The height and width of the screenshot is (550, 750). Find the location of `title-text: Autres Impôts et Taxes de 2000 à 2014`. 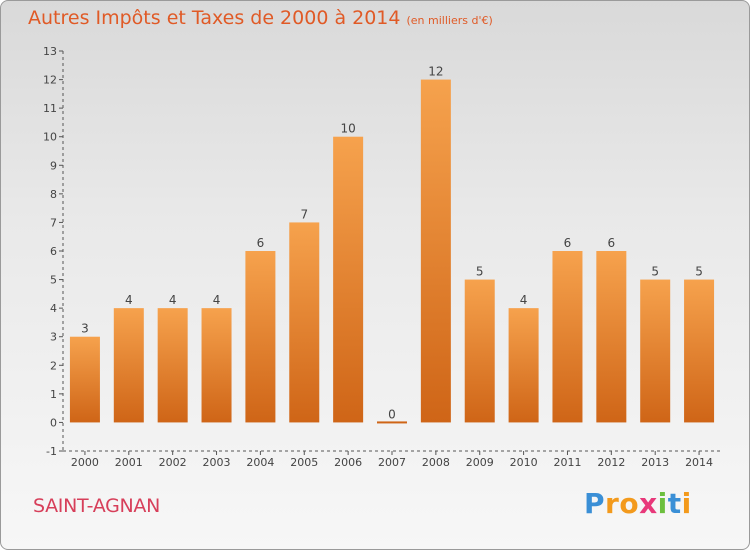

title-text: Autres Impôts et Taxes de 2000 à 2014 is located at coordinates (214, 18).